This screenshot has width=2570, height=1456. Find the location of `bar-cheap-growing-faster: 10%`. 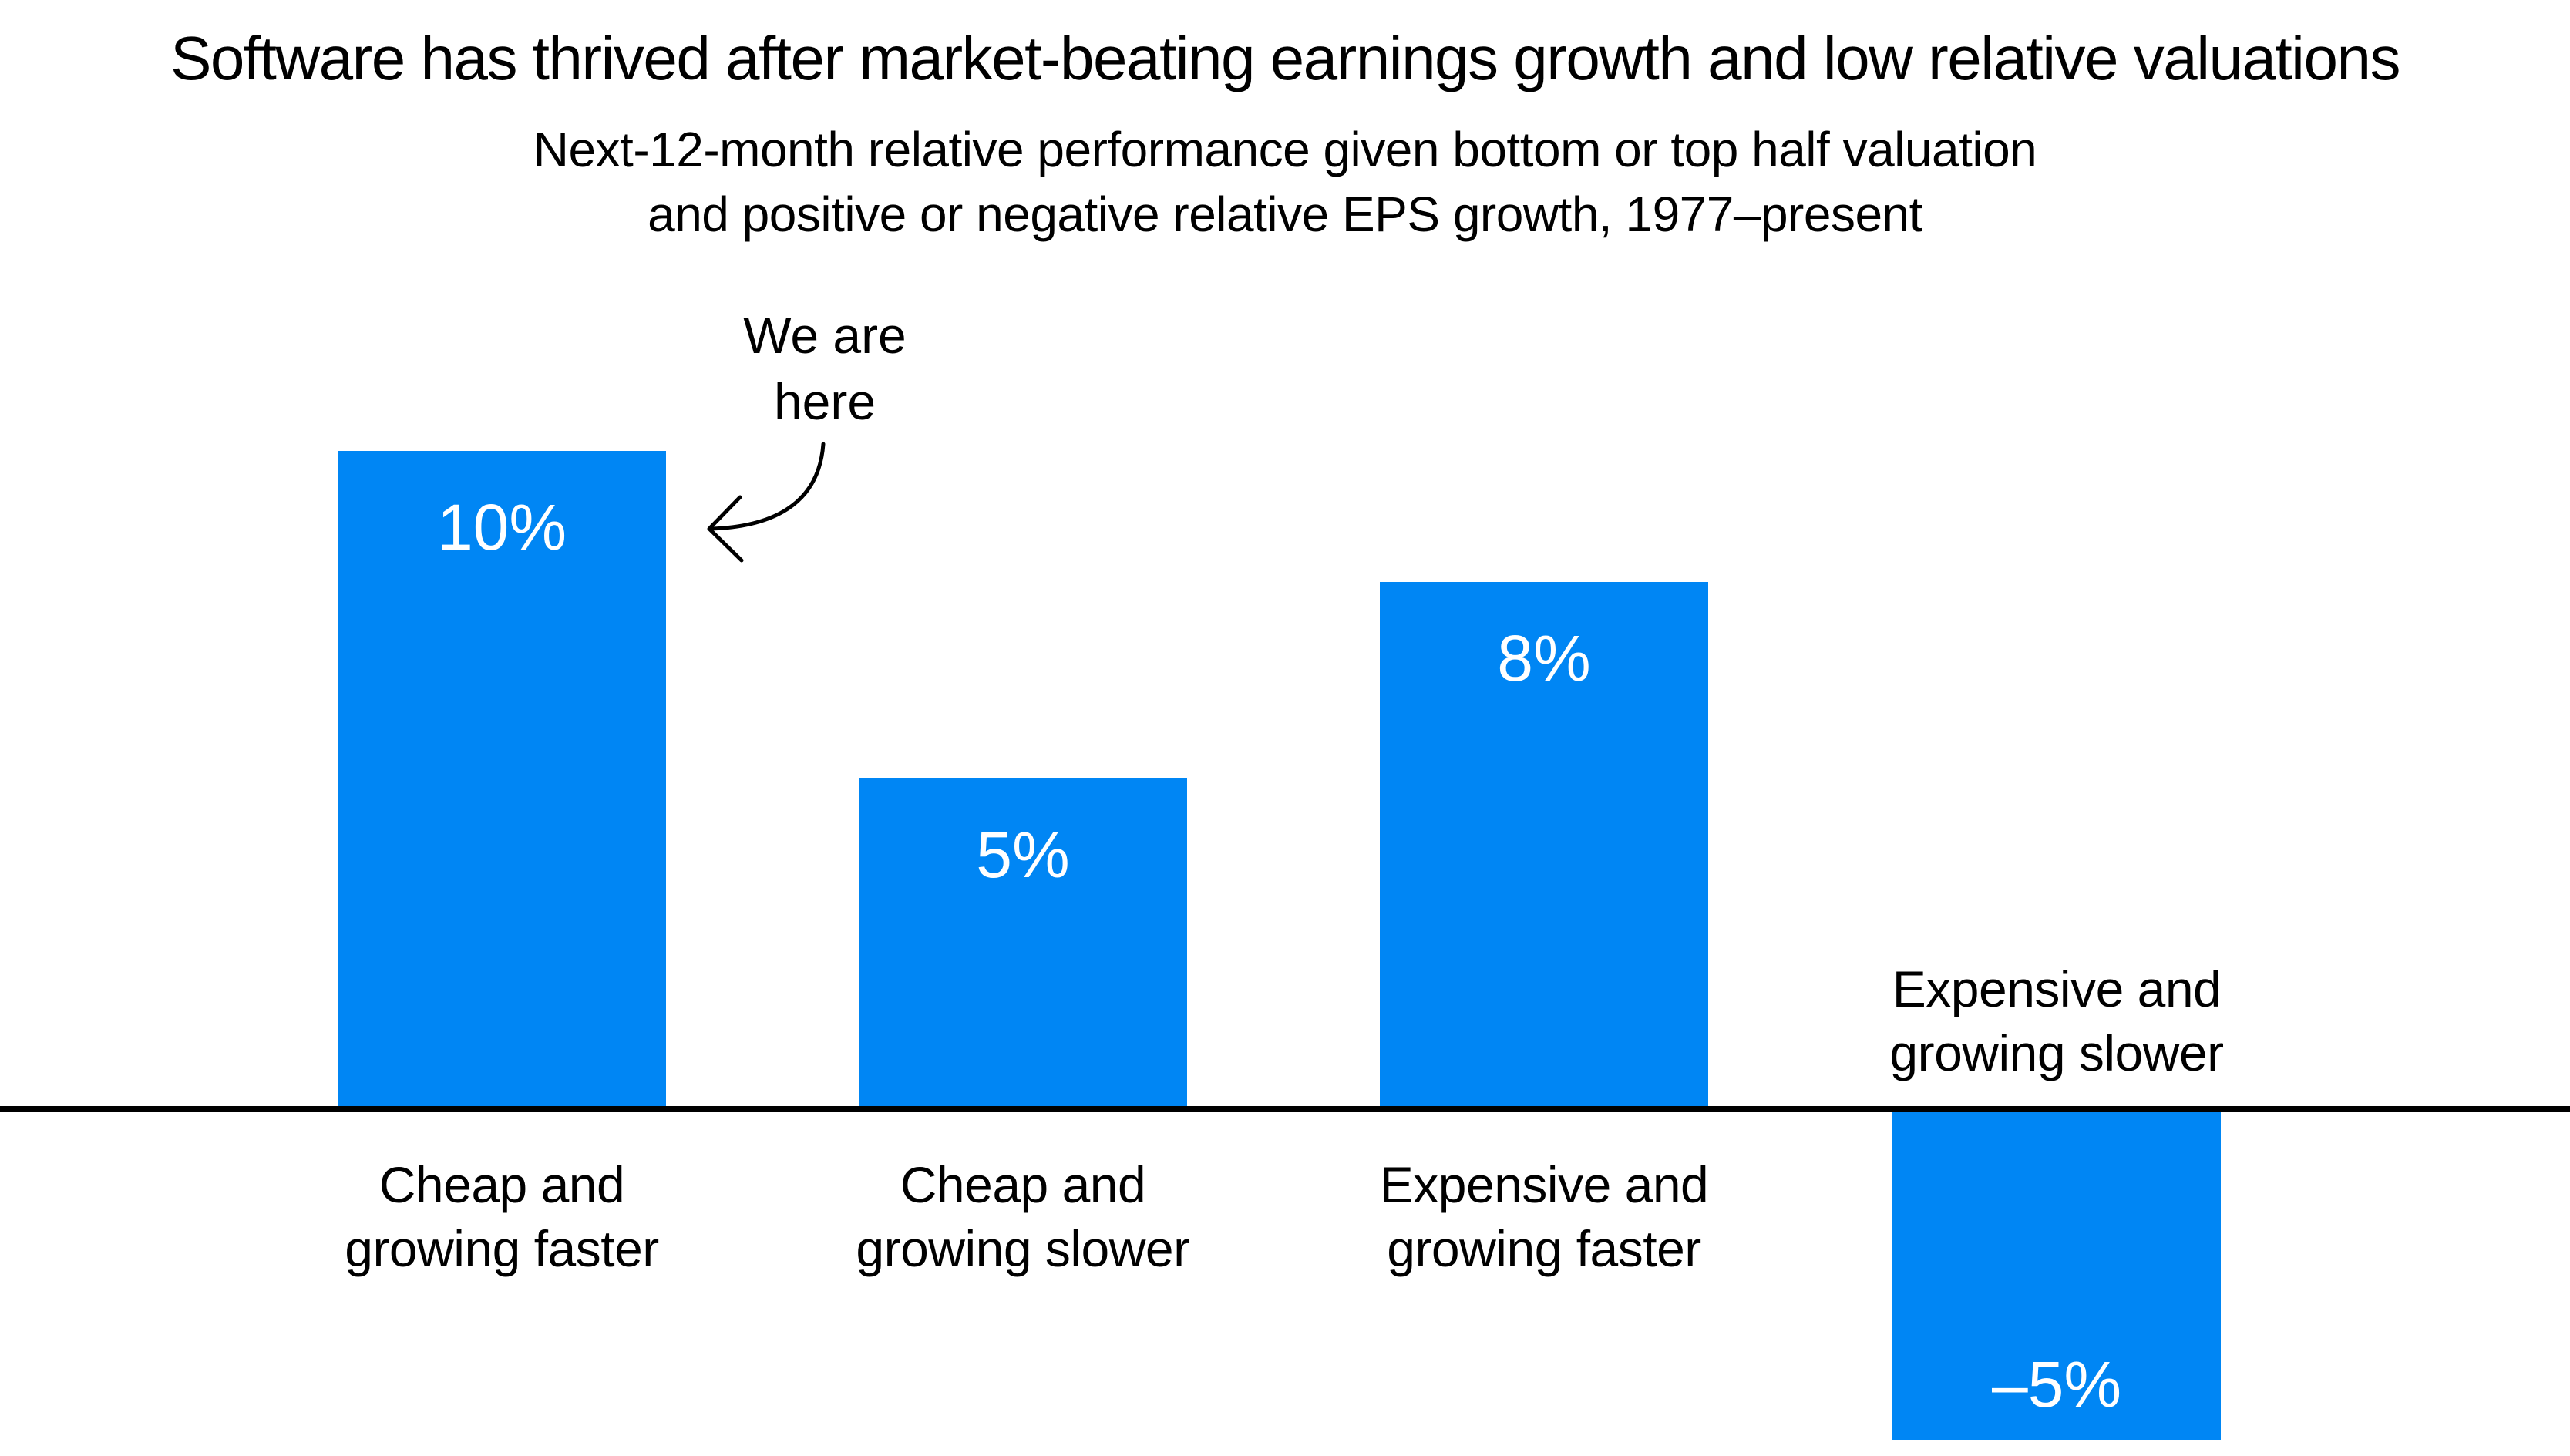

bar-cheap-growing-faster: 10% is located at coordinates (502, 778).